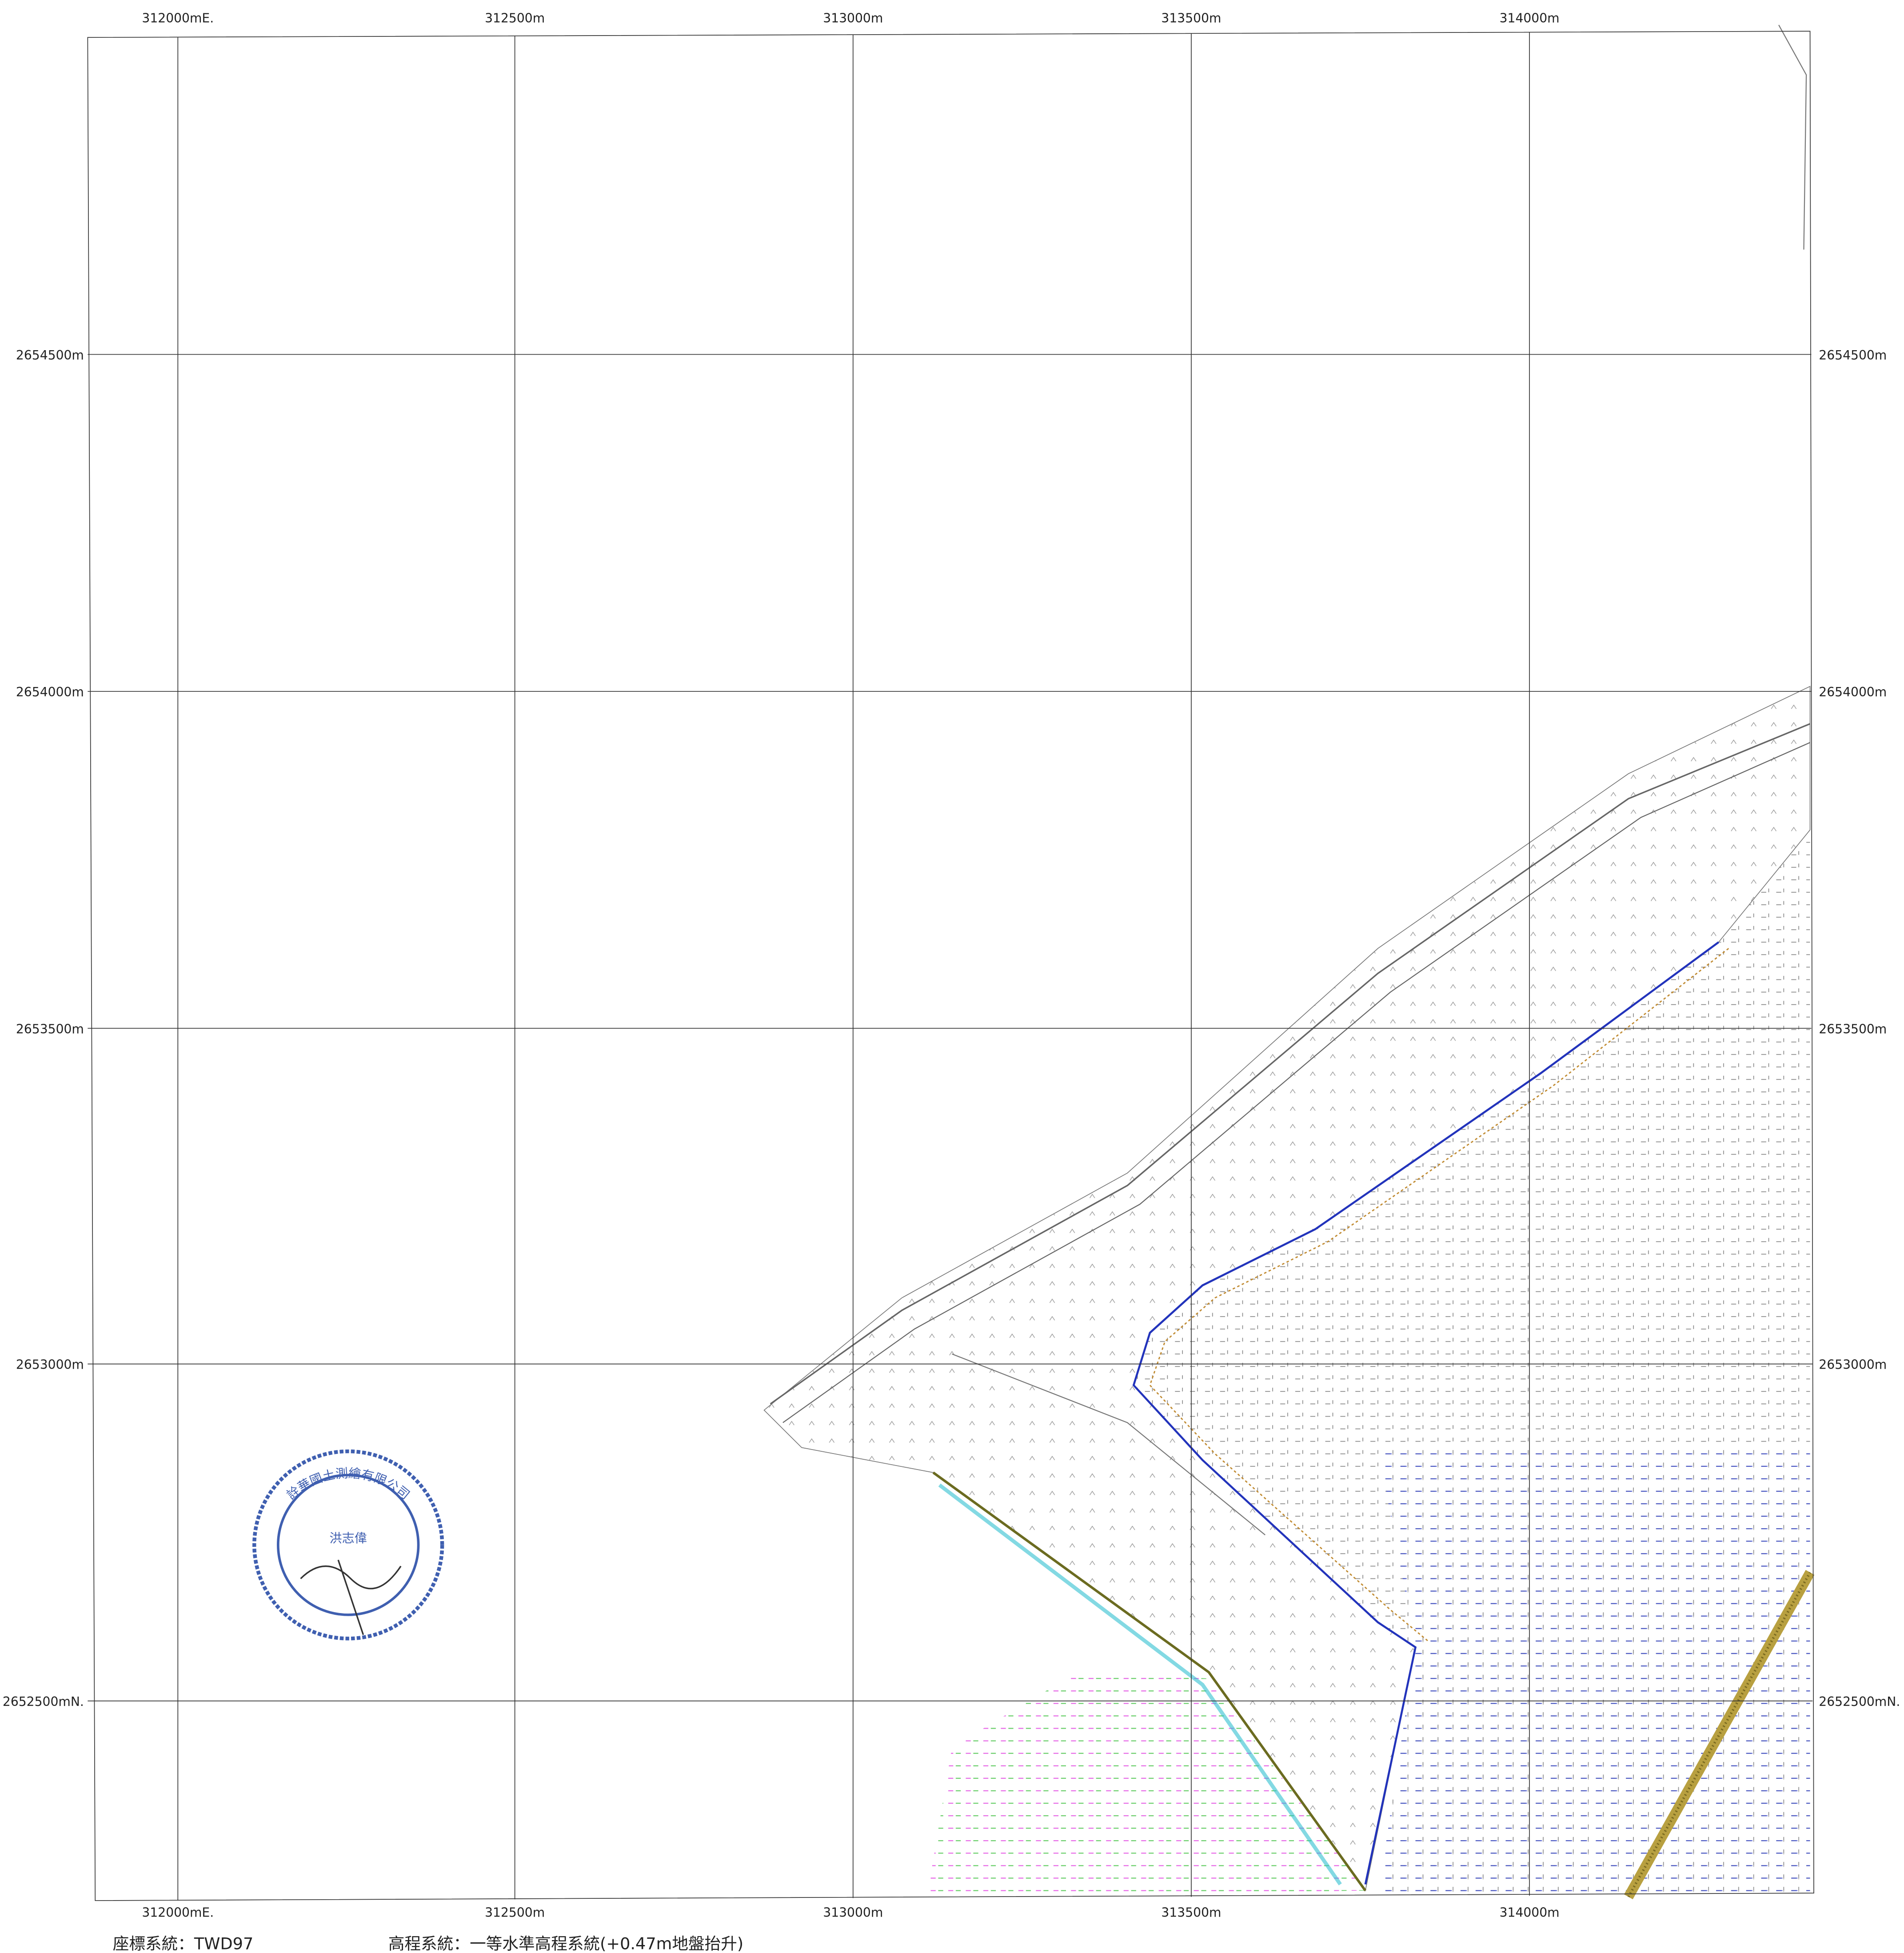 The image size is (1904, 1953). I want to click on stamp-outer, so click(348, 1545).